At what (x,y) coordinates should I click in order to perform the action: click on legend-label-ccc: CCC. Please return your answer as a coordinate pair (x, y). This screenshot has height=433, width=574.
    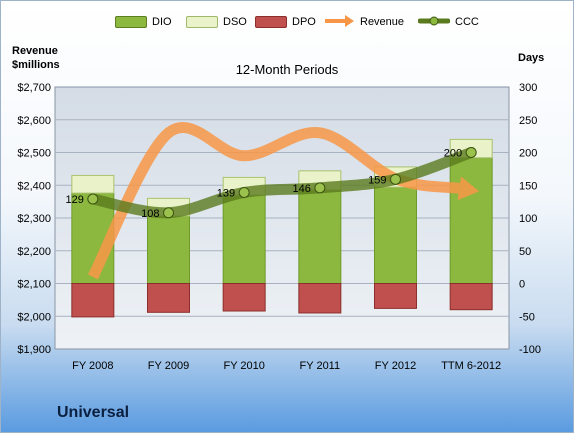
    Looking at the image, I should click on (467, 22).